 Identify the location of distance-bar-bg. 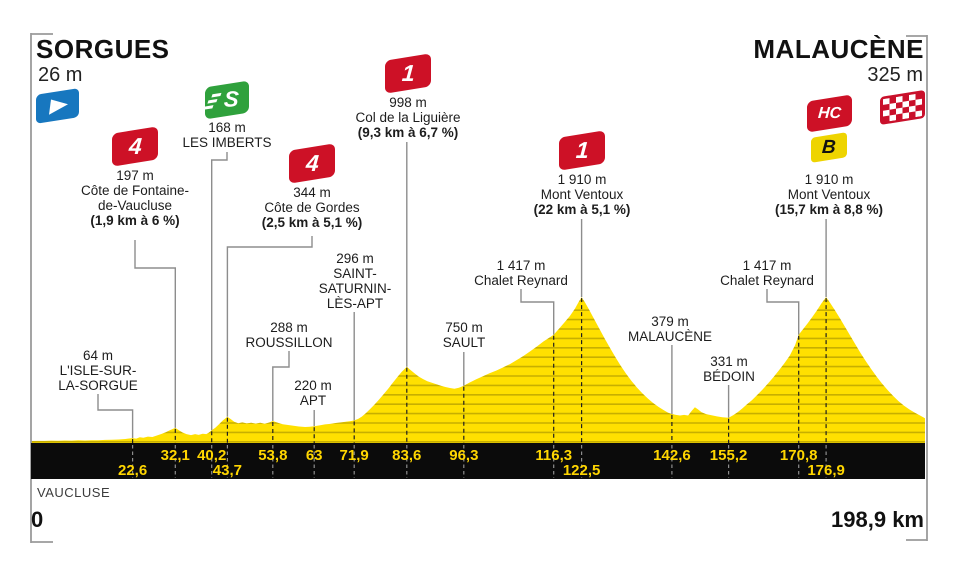
(478, 461).